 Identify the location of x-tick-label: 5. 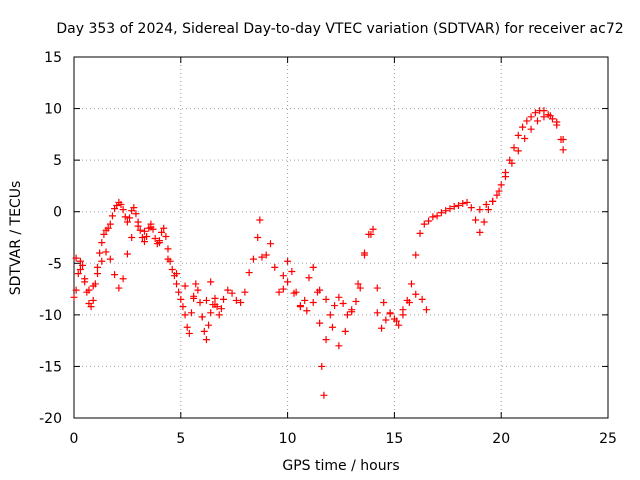
(180, 439).